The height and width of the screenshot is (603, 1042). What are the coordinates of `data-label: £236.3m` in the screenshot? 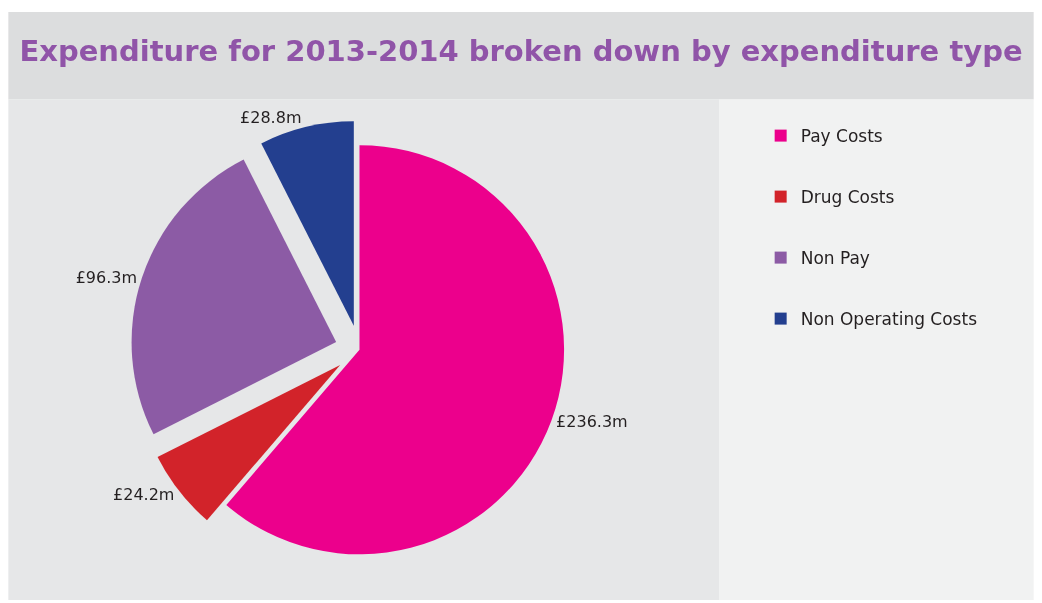 It's located at (592, 422).